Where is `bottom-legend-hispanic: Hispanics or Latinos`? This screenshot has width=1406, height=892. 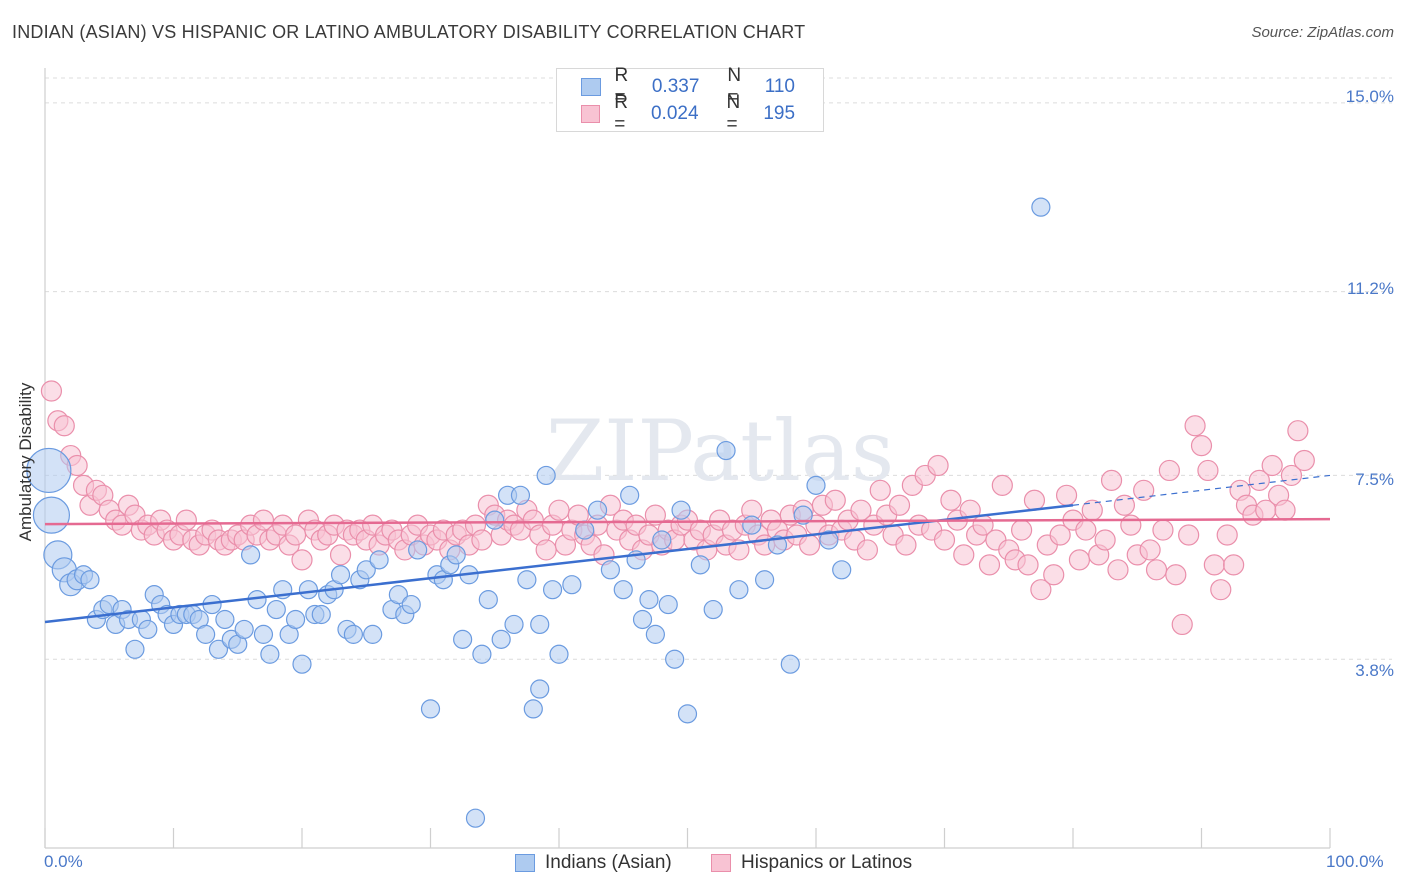 bottom-legend-hispanic: Hispanics or Latinos is located at coordinates (811, 863).